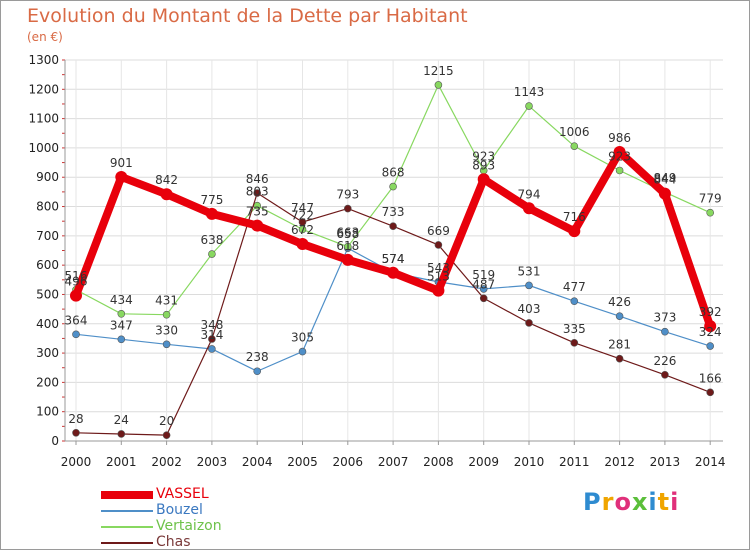 The image size is (750, 551). What do you see at coordinates (173, 542) in the screenshot?
I see `legend-label: Chas` at bounding box center [173, 542].